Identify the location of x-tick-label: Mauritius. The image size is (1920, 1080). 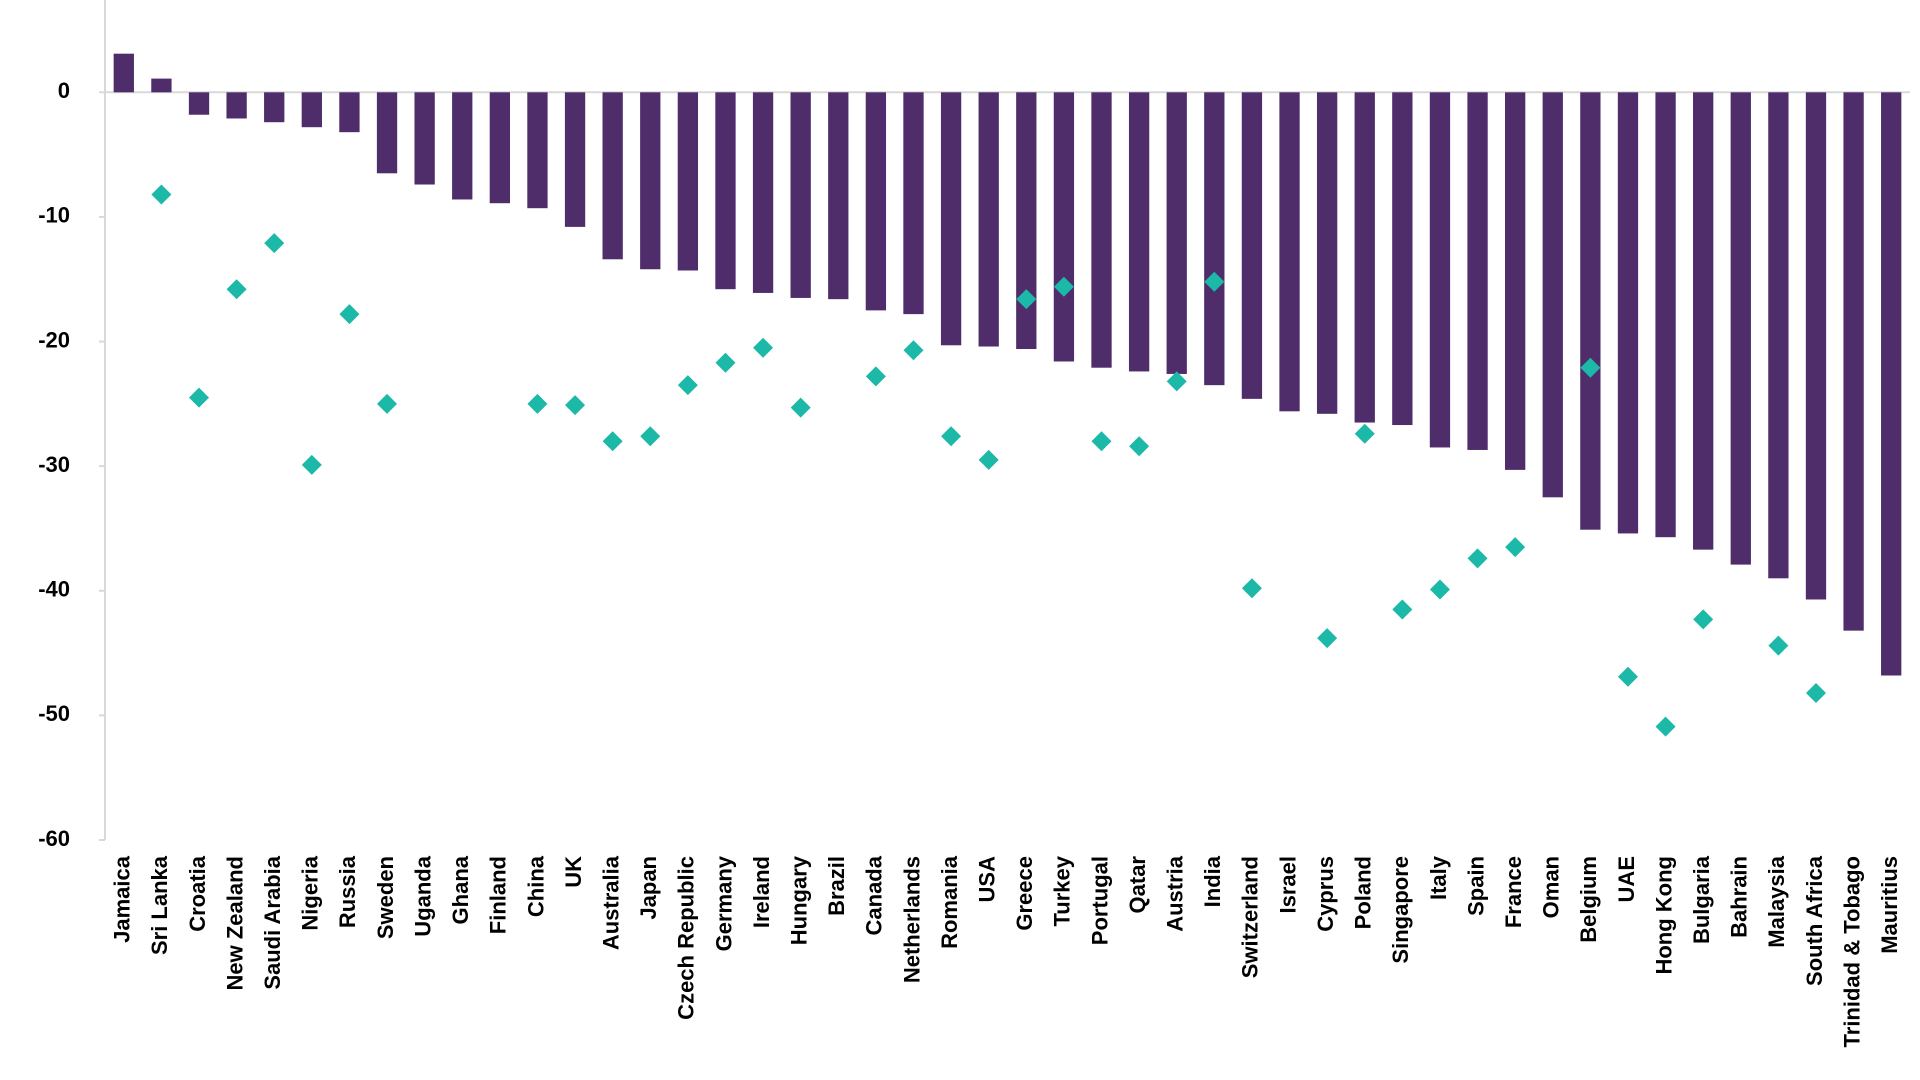
(1889, 905).